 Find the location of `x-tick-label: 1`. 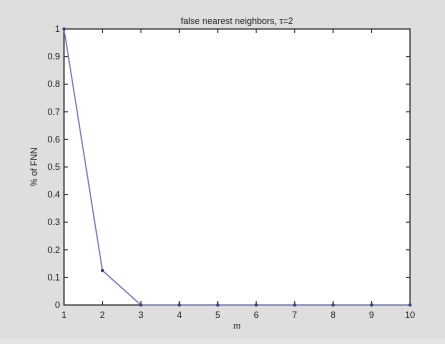

x-tick-label: 1 is located at coordinates (63, 315).